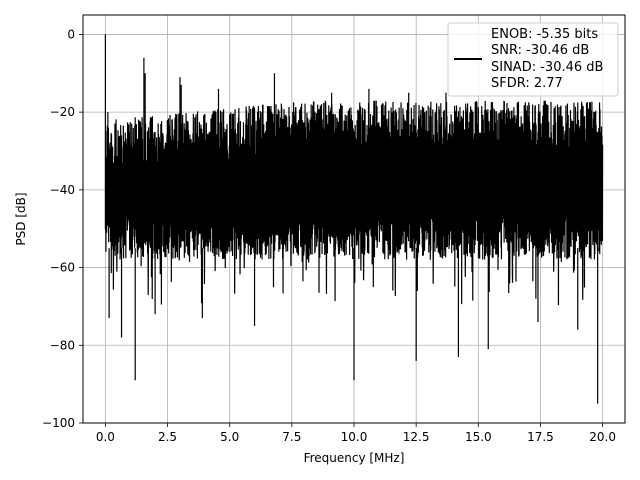 The width and height of the screenshot is (640, 480). I want to click on x-tick-label: 2.5, so click(167, 437).